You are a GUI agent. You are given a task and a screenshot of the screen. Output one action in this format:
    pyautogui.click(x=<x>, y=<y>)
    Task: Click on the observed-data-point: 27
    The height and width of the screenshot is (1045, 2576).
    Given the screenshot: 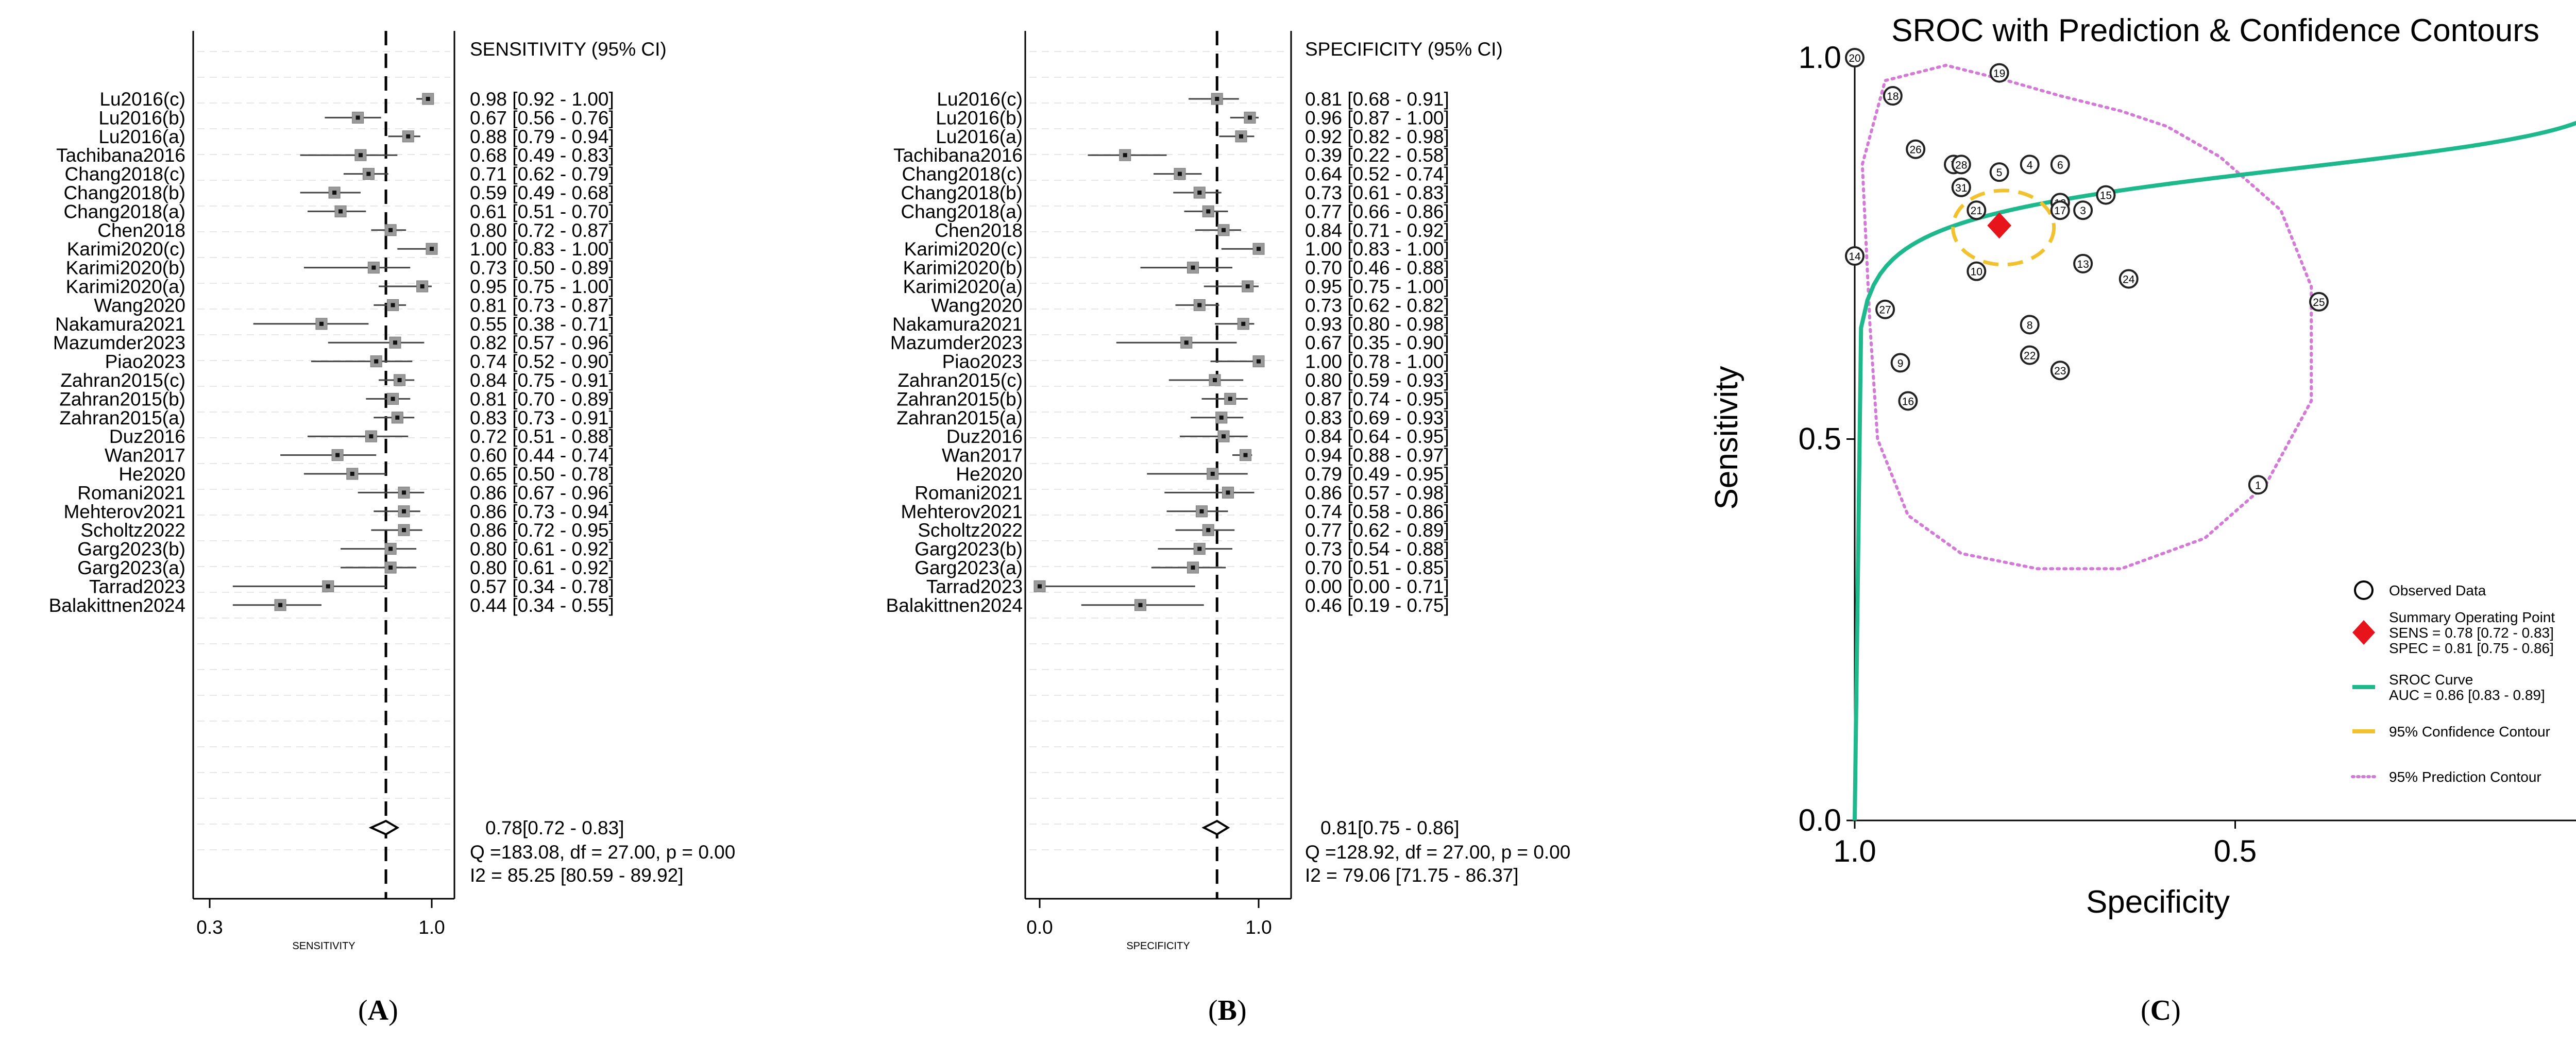 What is the action you would take?
    pyautogui.click(x=1885, y=309)
    